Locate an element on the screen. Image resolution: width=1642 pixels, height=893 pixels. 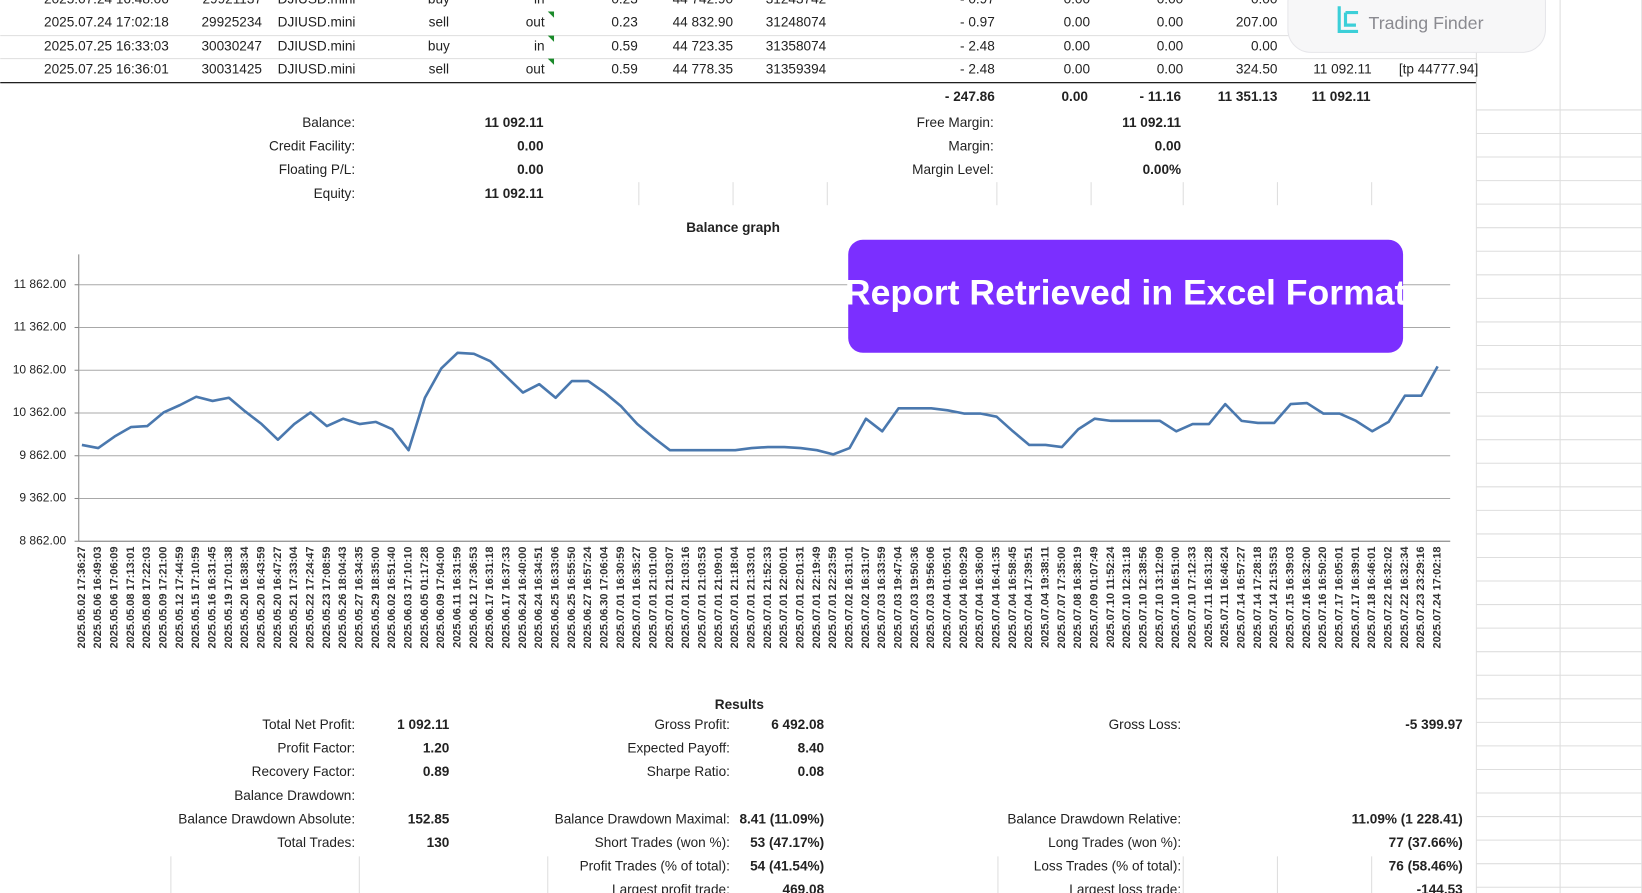
field-label: Profit Factor: is located at coordinates (316, 748).